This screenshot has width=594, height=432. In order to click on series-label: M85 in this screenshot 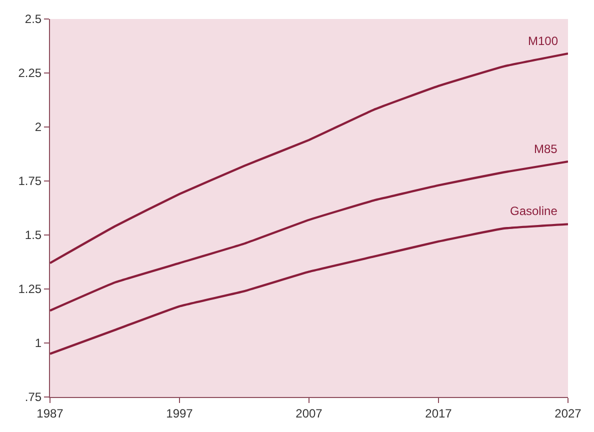, I will do `click(546, 149)`.